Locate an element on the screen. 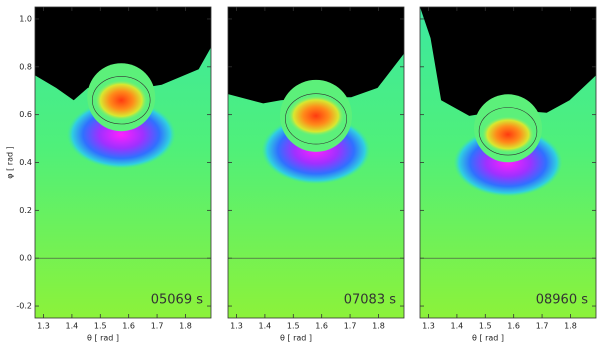 This screenshot has height=347, width=600. y-tick-label: 0.0 is located at coordinates (25, 258).